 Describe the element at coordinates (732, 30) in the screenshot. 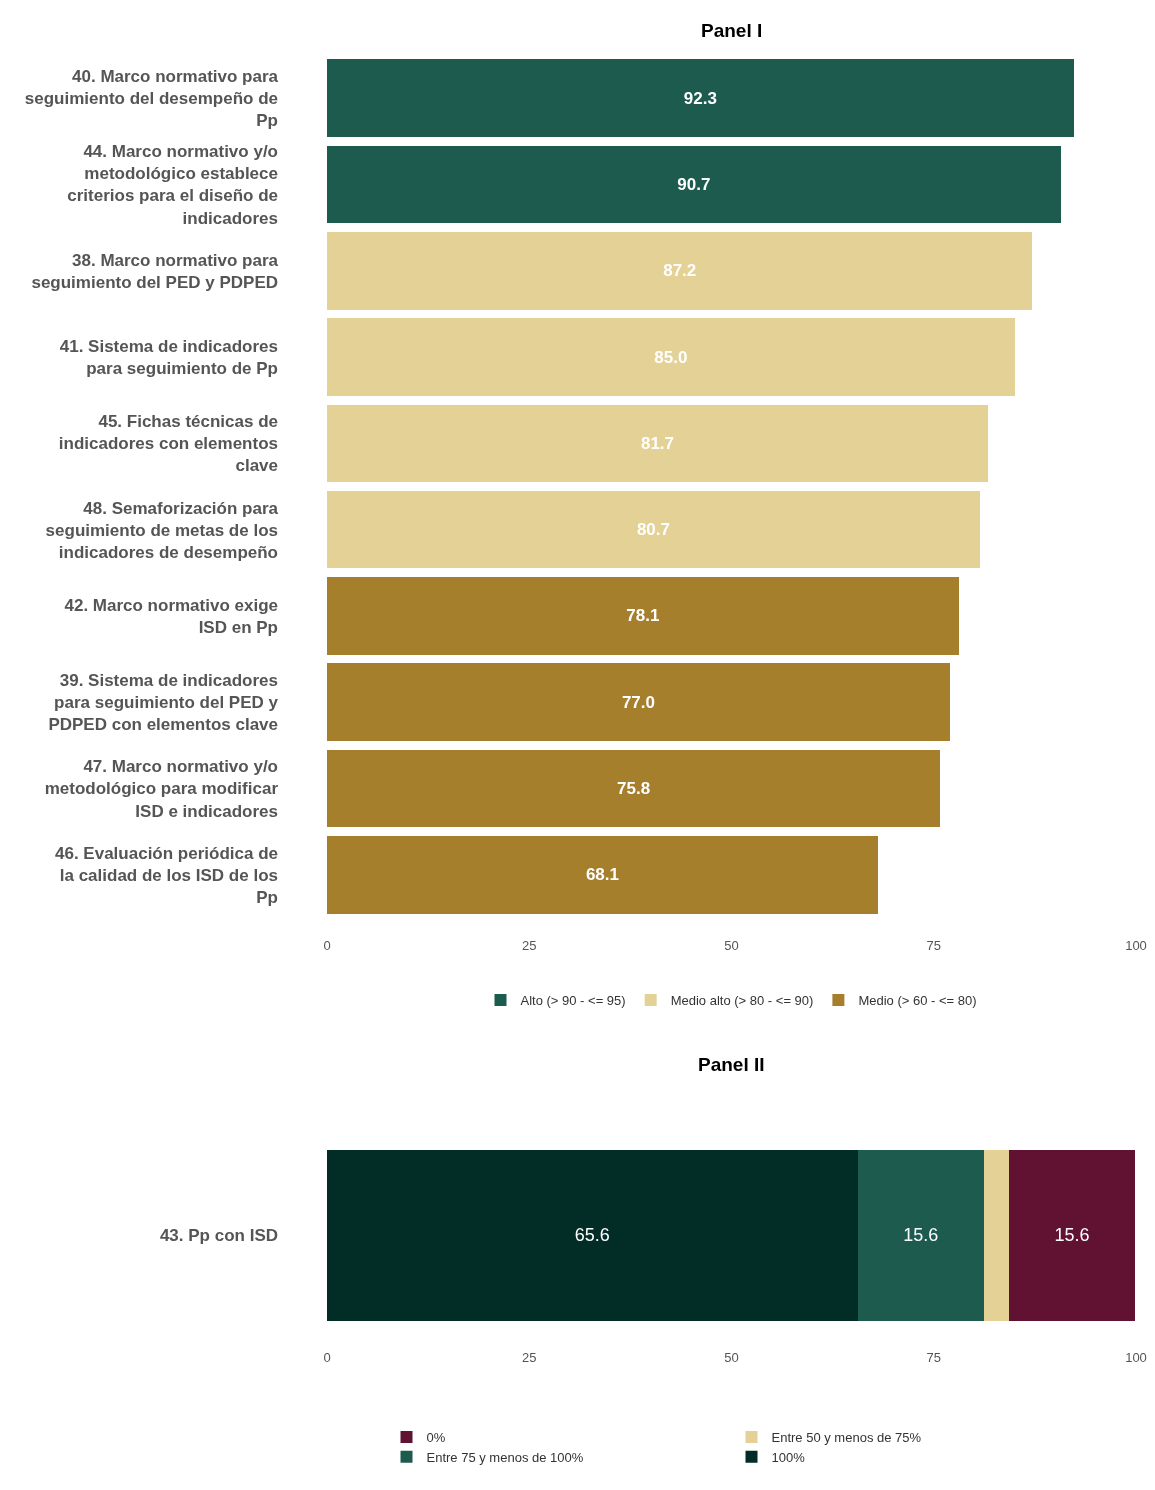

I see `chart-title: Panel I` at that location.